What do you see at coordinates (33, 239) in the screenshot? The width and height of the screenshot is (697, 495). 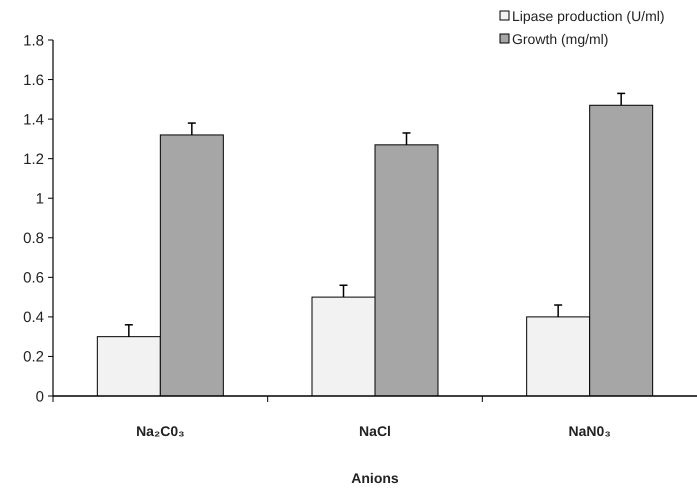 I see `y-tick-label: 0.8` at bounding box center [33, 239].